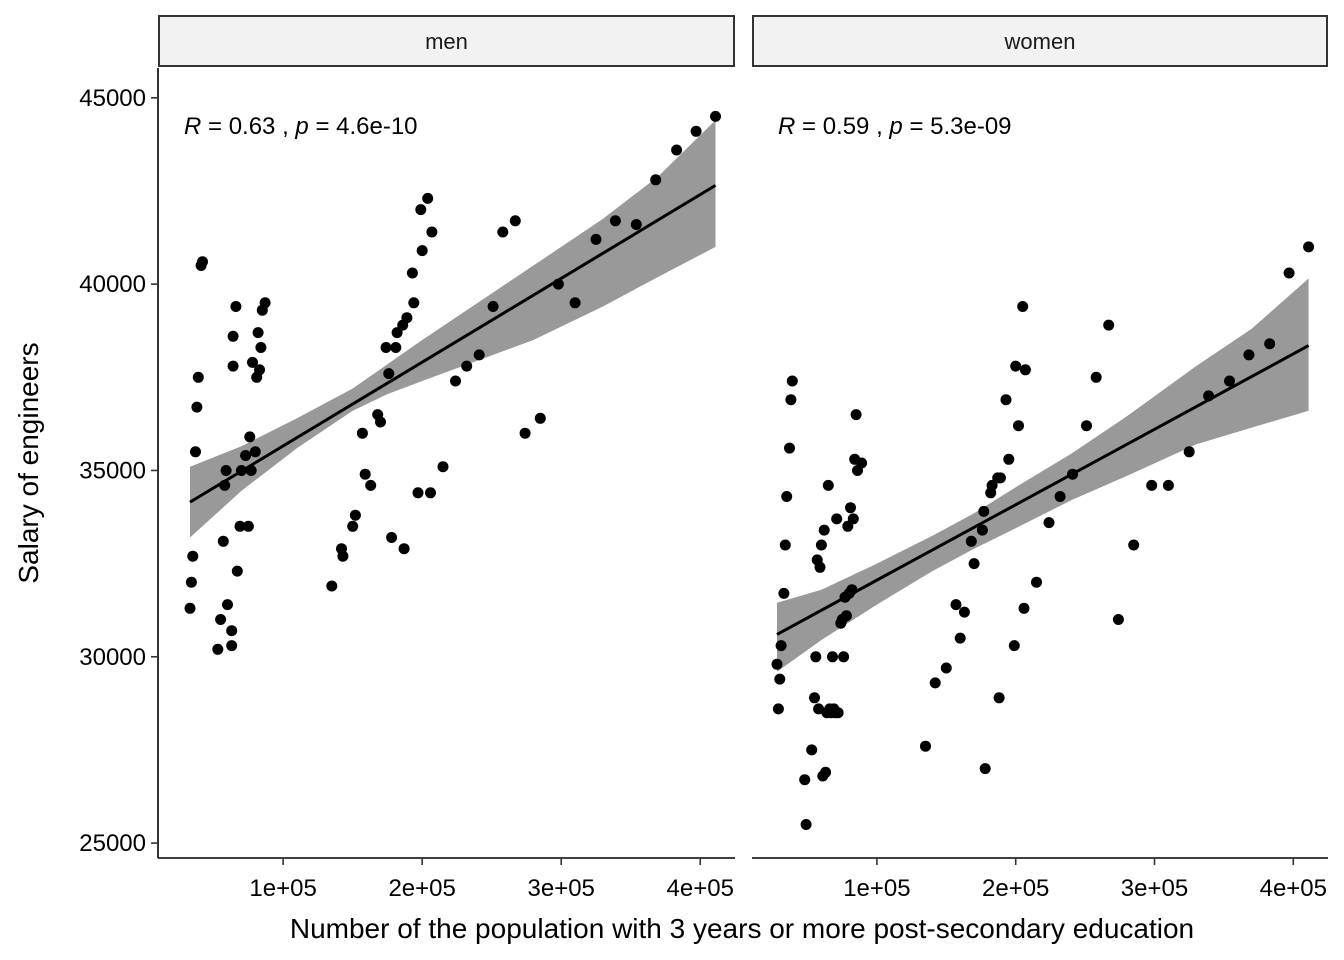  Describe the element at coordinates (112, 470) in the screenshot. I see `y-tick-label: 35000` at that location.